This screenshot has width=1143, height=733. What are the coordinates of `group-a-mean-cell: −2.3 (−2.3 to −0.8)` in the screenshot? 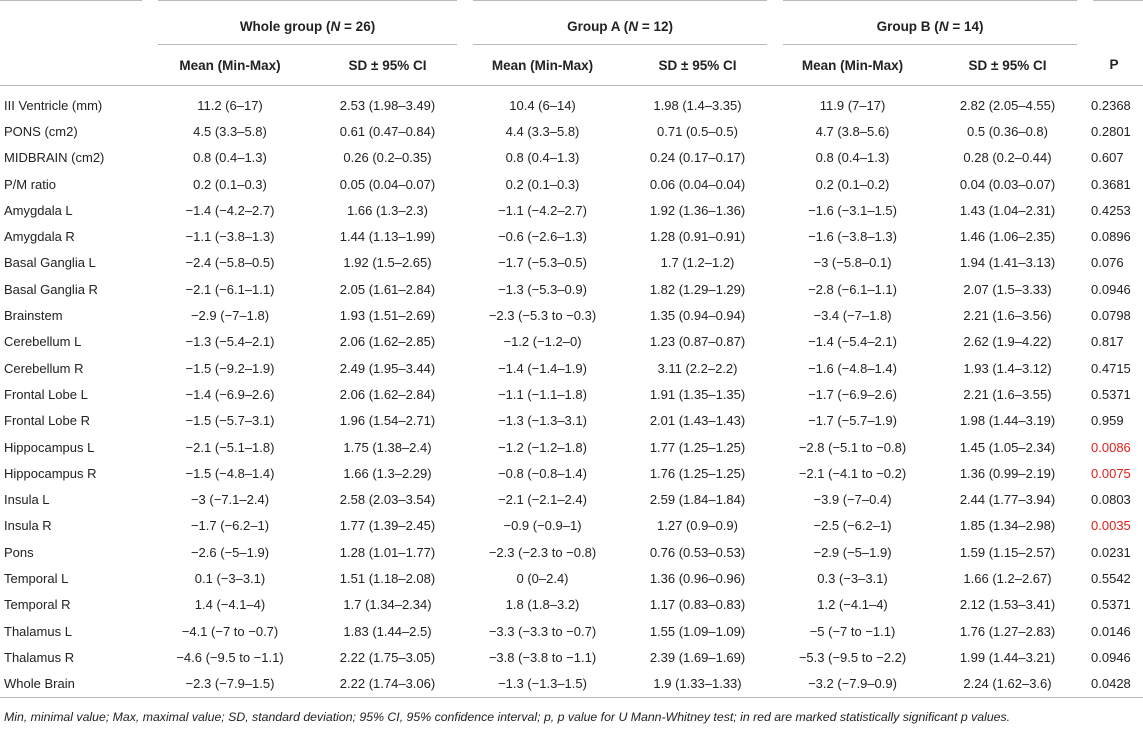 It's located at (542, 552).